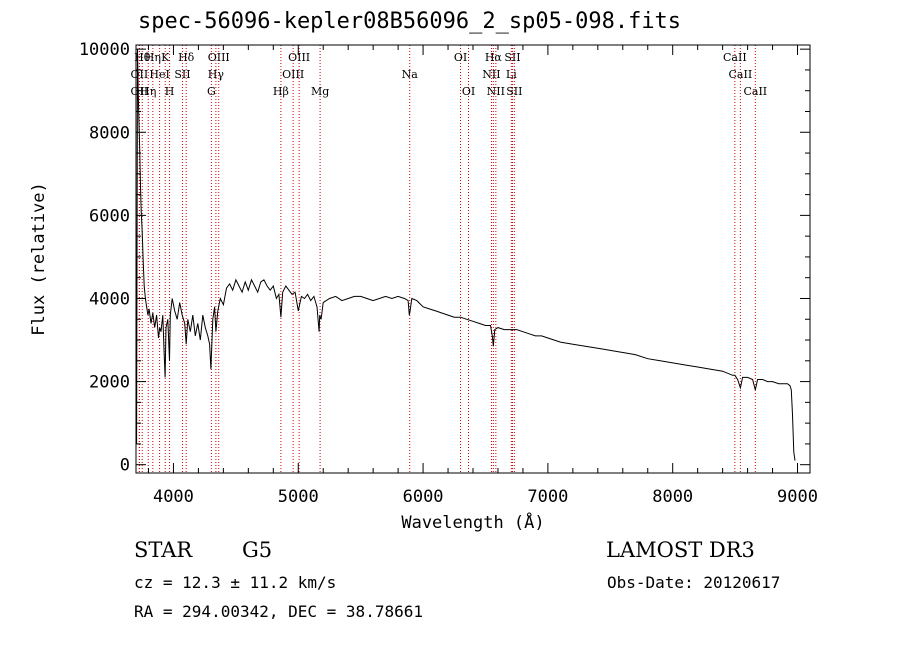  I want to click on line-marker-label-26: CaII, so click(735, 57).